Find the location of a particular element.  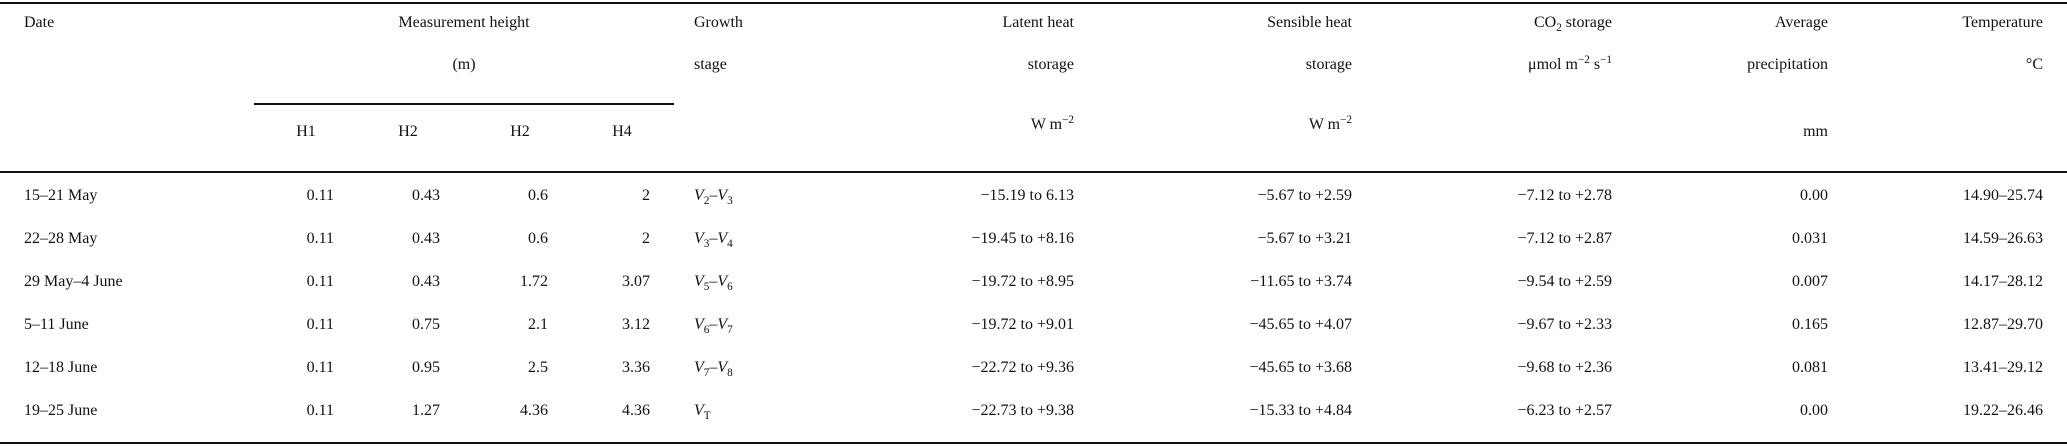

cell-sensible: −5.67 to +2.59 is located at coordinates (1305, 195).